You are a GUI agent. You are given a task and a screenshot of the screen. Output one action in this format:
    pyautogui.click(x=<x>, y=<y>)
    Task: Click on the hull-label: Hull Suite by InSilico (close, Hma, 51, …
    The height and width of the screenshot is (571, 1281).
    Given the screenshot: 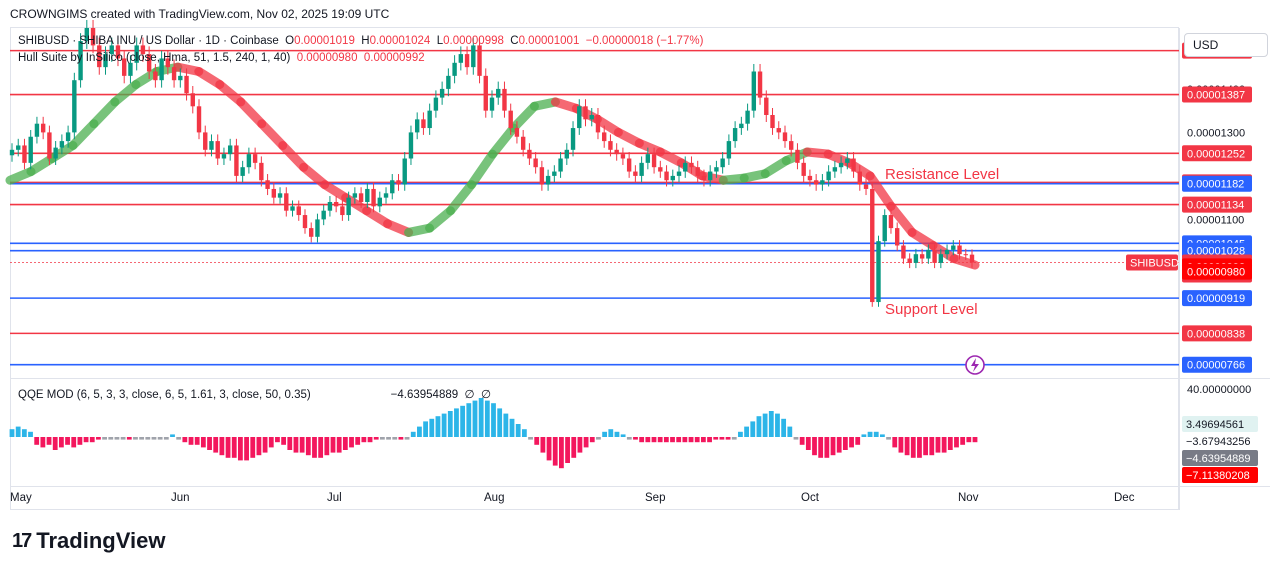 What is the action you would take?
    pyautogui.click(x=154, y=58)
    